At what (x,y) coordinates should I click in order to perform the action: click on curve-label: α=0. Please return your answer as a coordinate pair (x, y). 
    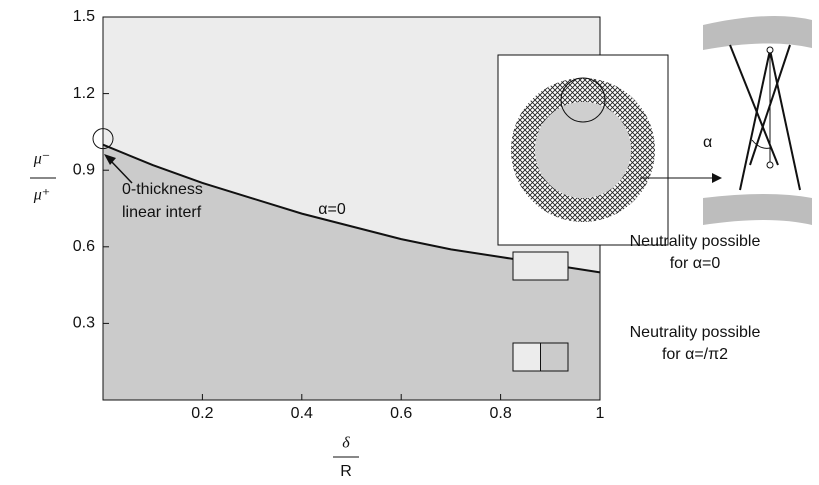
    Looking at the image, I should click on (332, 209).